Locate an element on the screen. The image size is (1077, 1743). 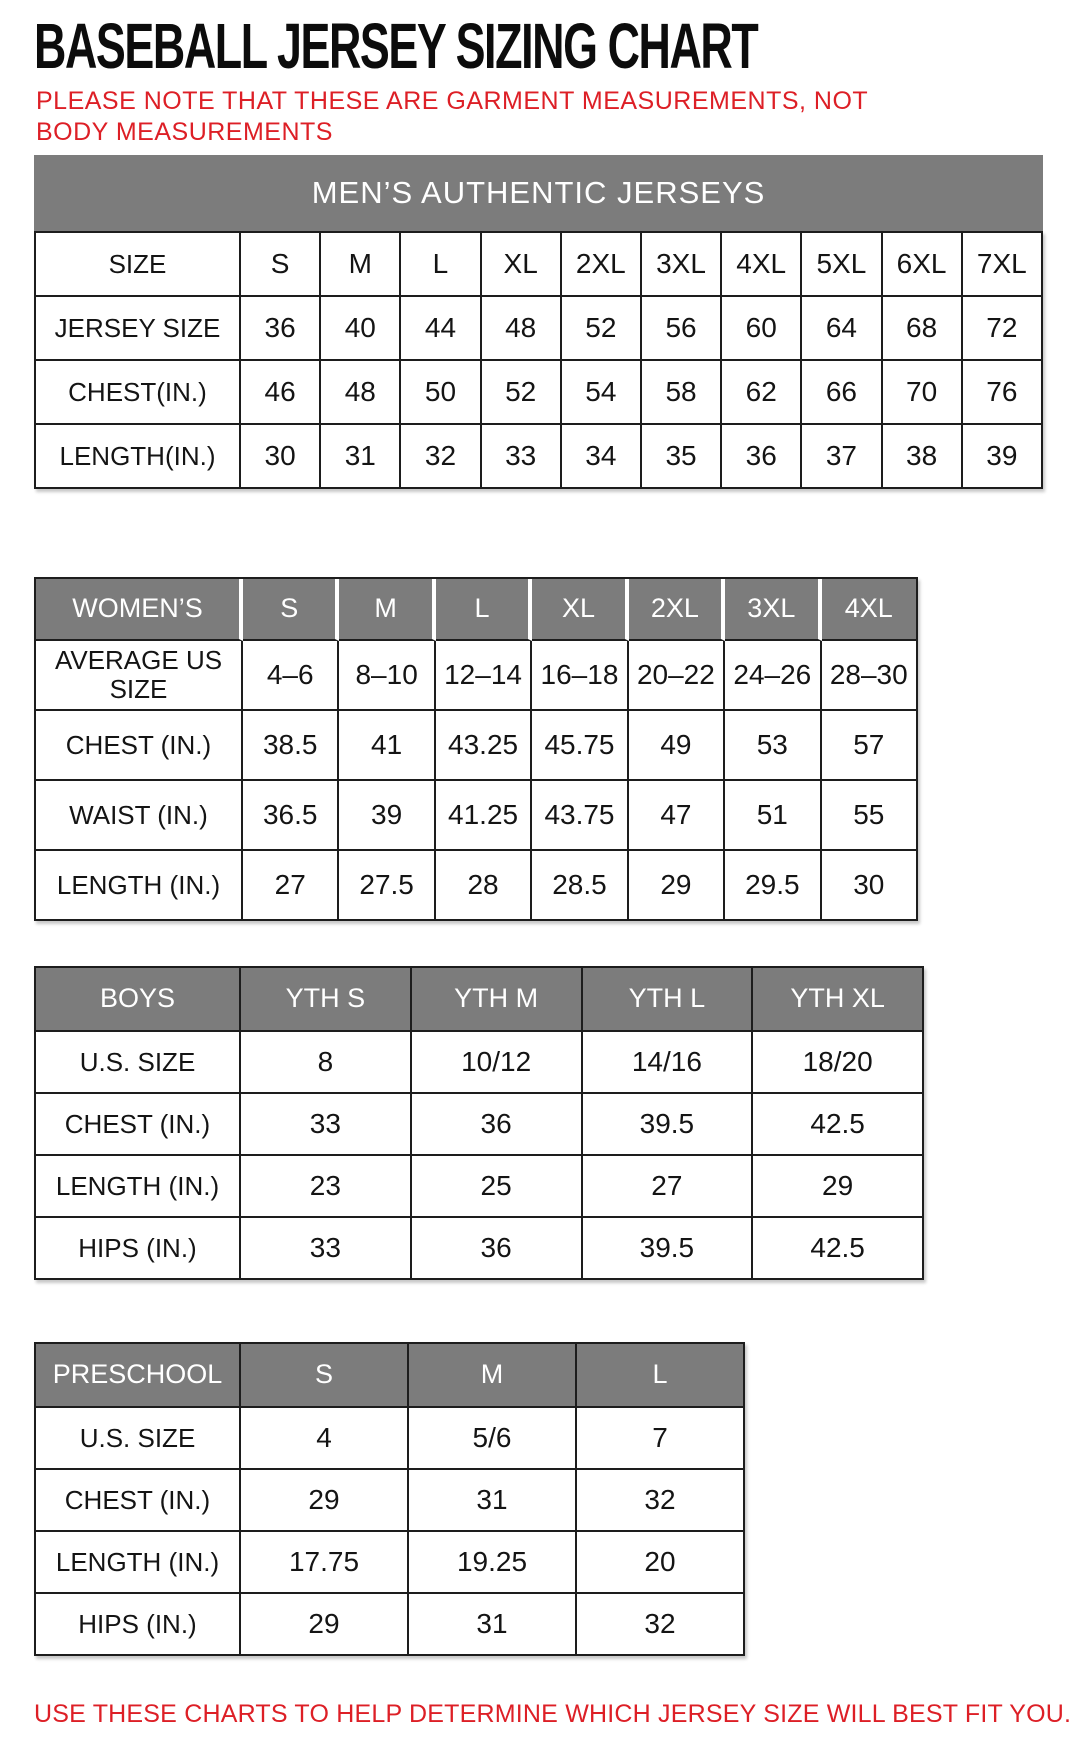
table-row: CHEST (IN.) 38.5 41 43.25 45.75 49 53 57 is located at coordinates (477, 746).